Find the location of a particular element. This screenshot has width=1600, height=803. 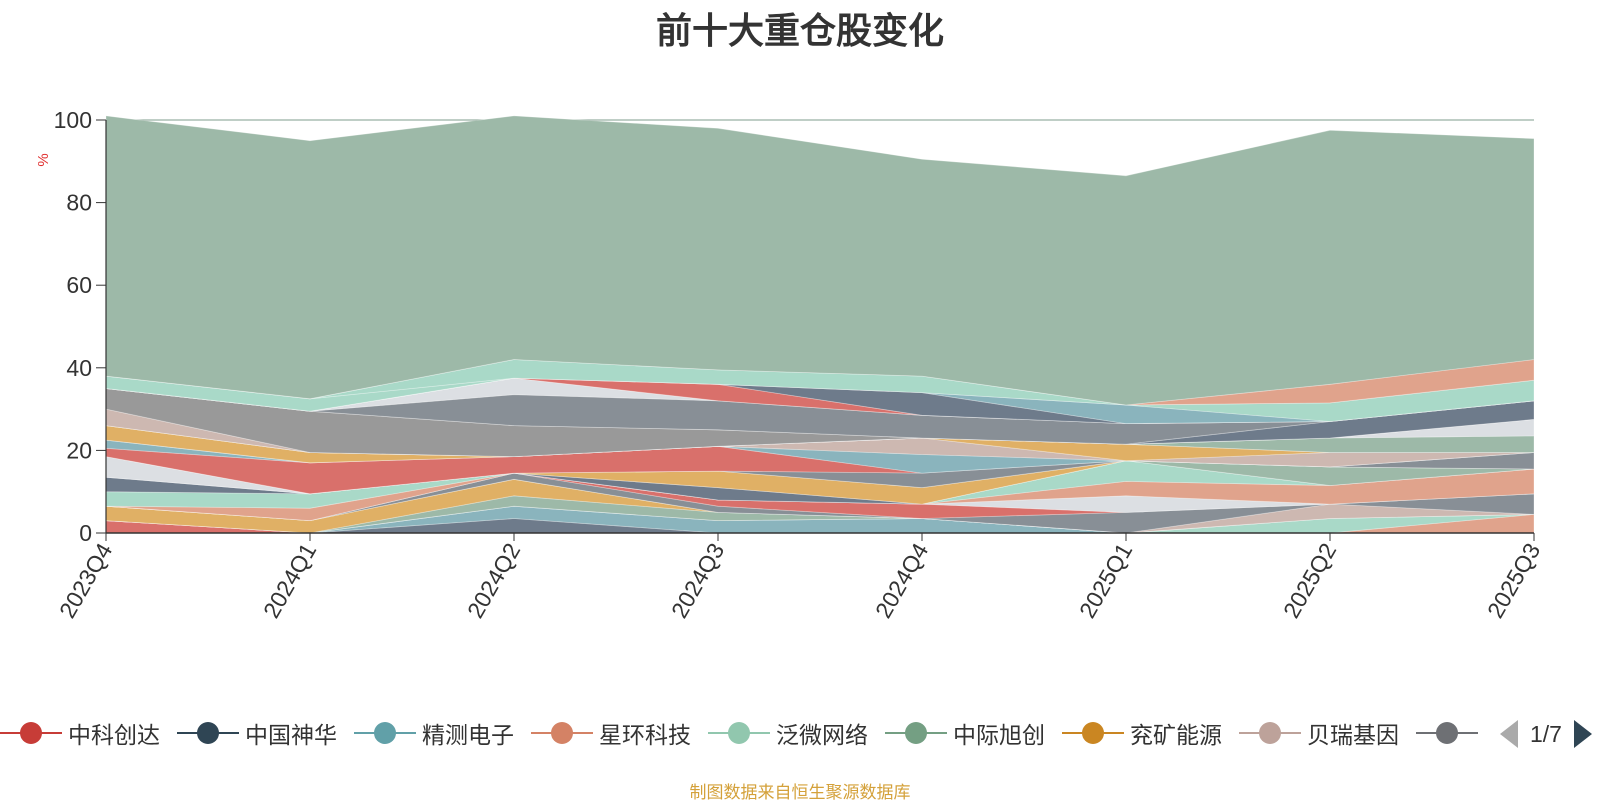

legend-pager: 1/7 is located at coordinates (1546, 734).